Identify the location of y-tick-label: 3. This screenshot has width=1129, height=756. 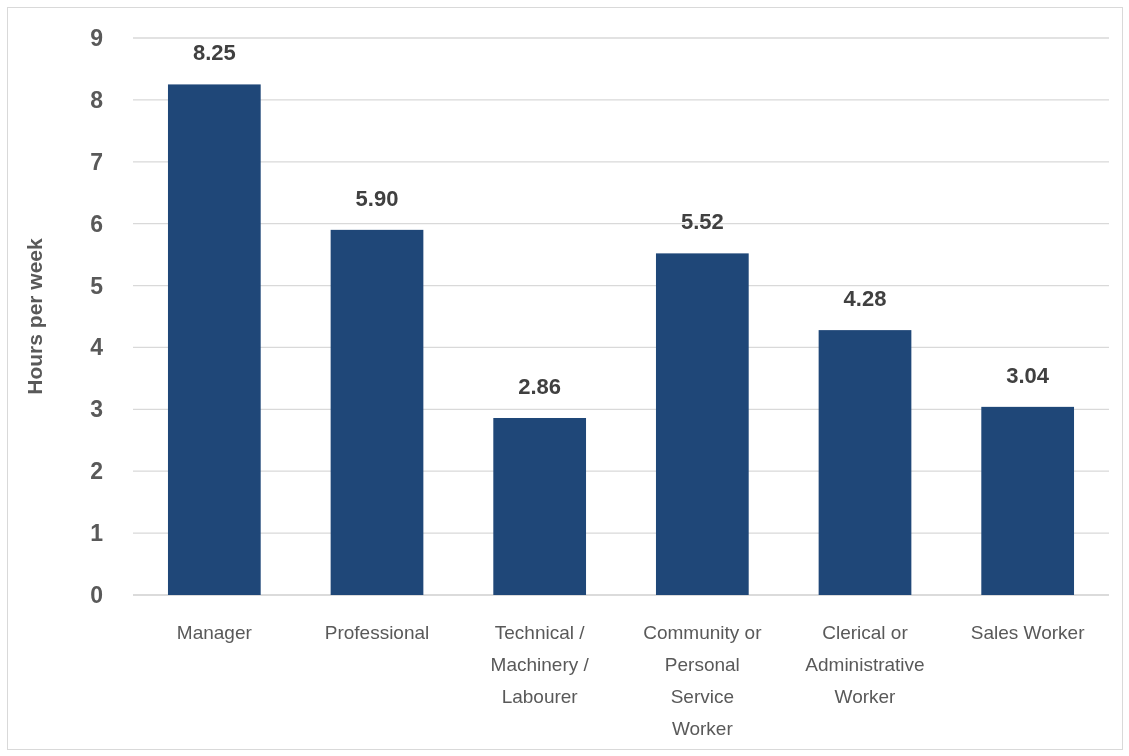
(96, 409).